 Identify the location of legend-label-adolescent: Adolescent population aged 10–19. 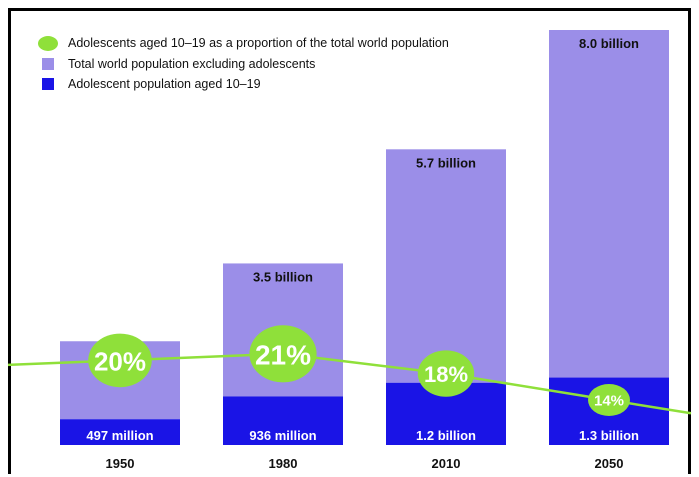
(164, 84).